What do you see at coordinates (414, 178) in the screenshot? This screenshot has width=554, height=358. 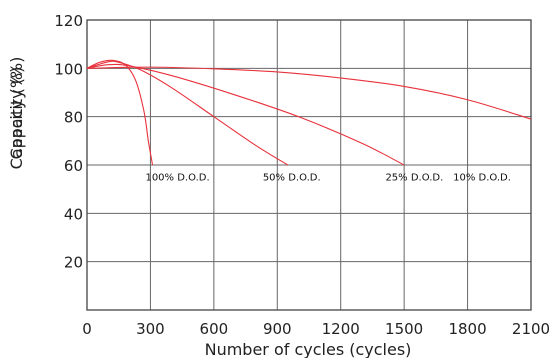 I see `series-annotation: 25% D.O.D.` at bounding box center [414, 178].